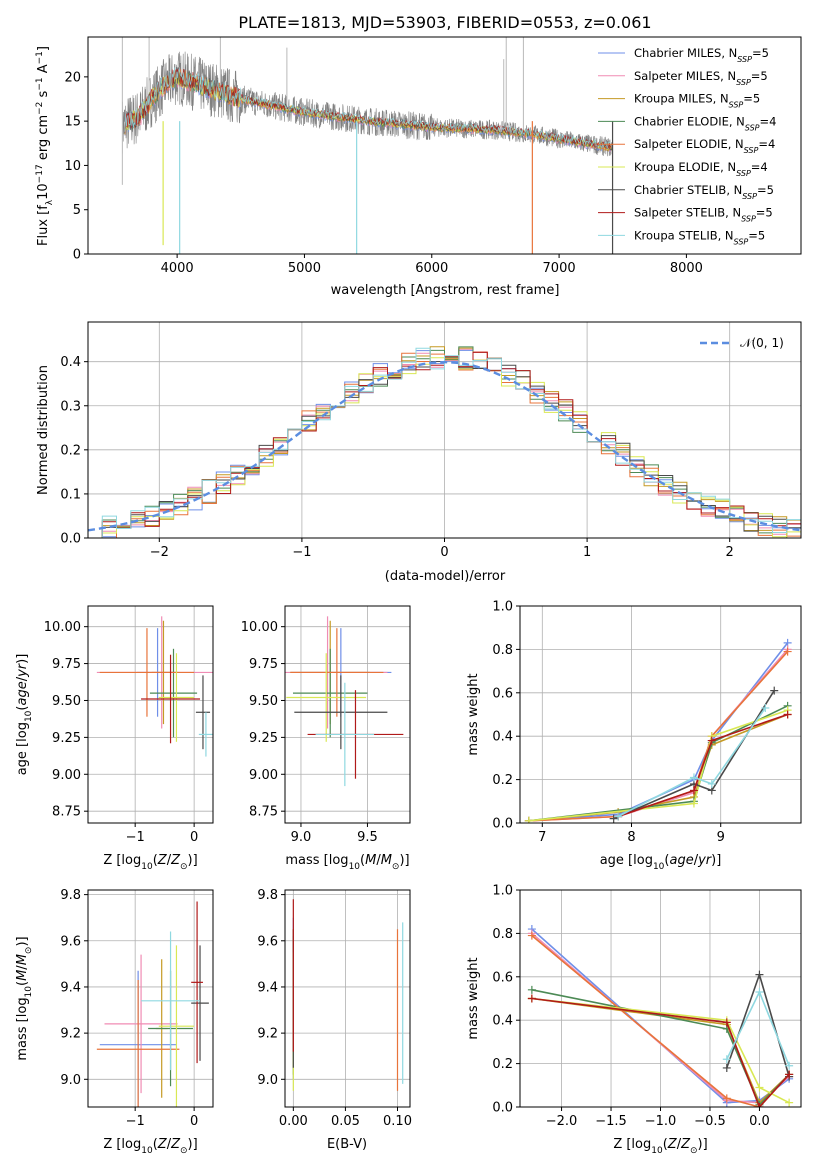 Image resolution: width=819 pixels, height=1170 pixels. I want to click on agez-frame, so click(150, 714).